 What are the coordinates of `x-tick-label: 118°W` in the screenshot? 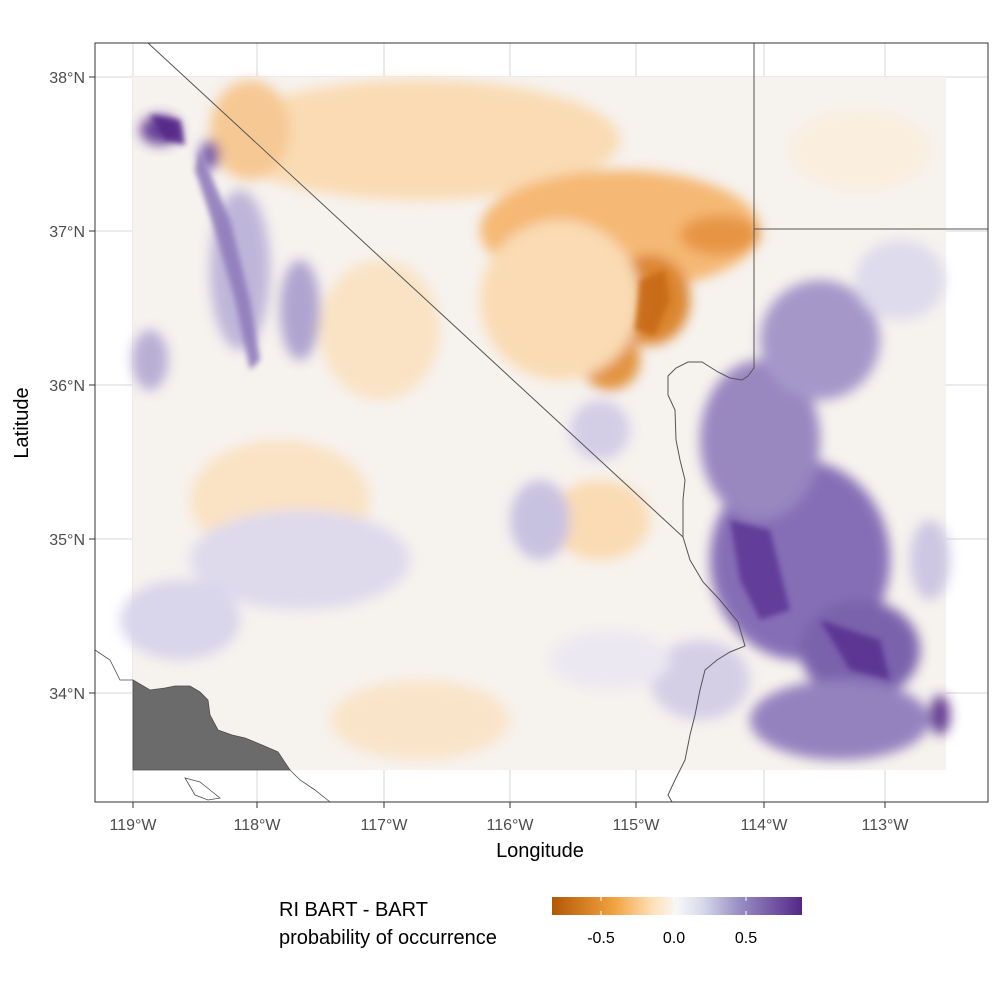 It's located at (257, 825).